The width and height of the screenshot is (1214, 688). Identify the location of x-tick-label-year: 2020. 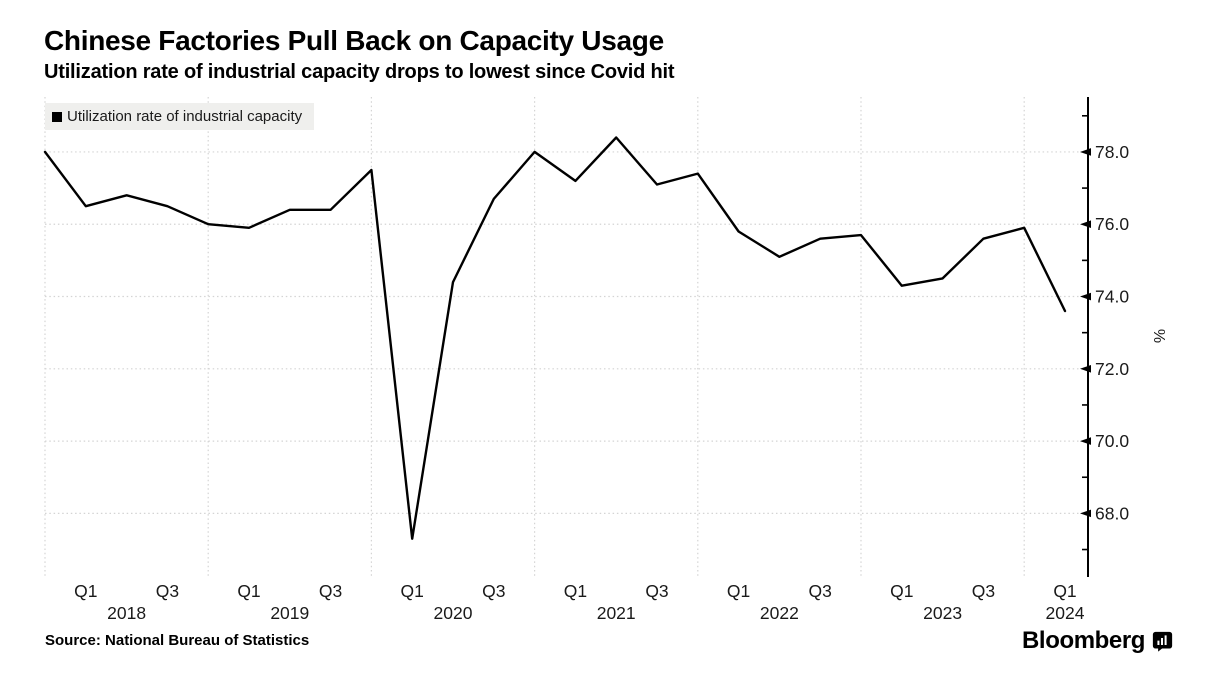
(453, 613).